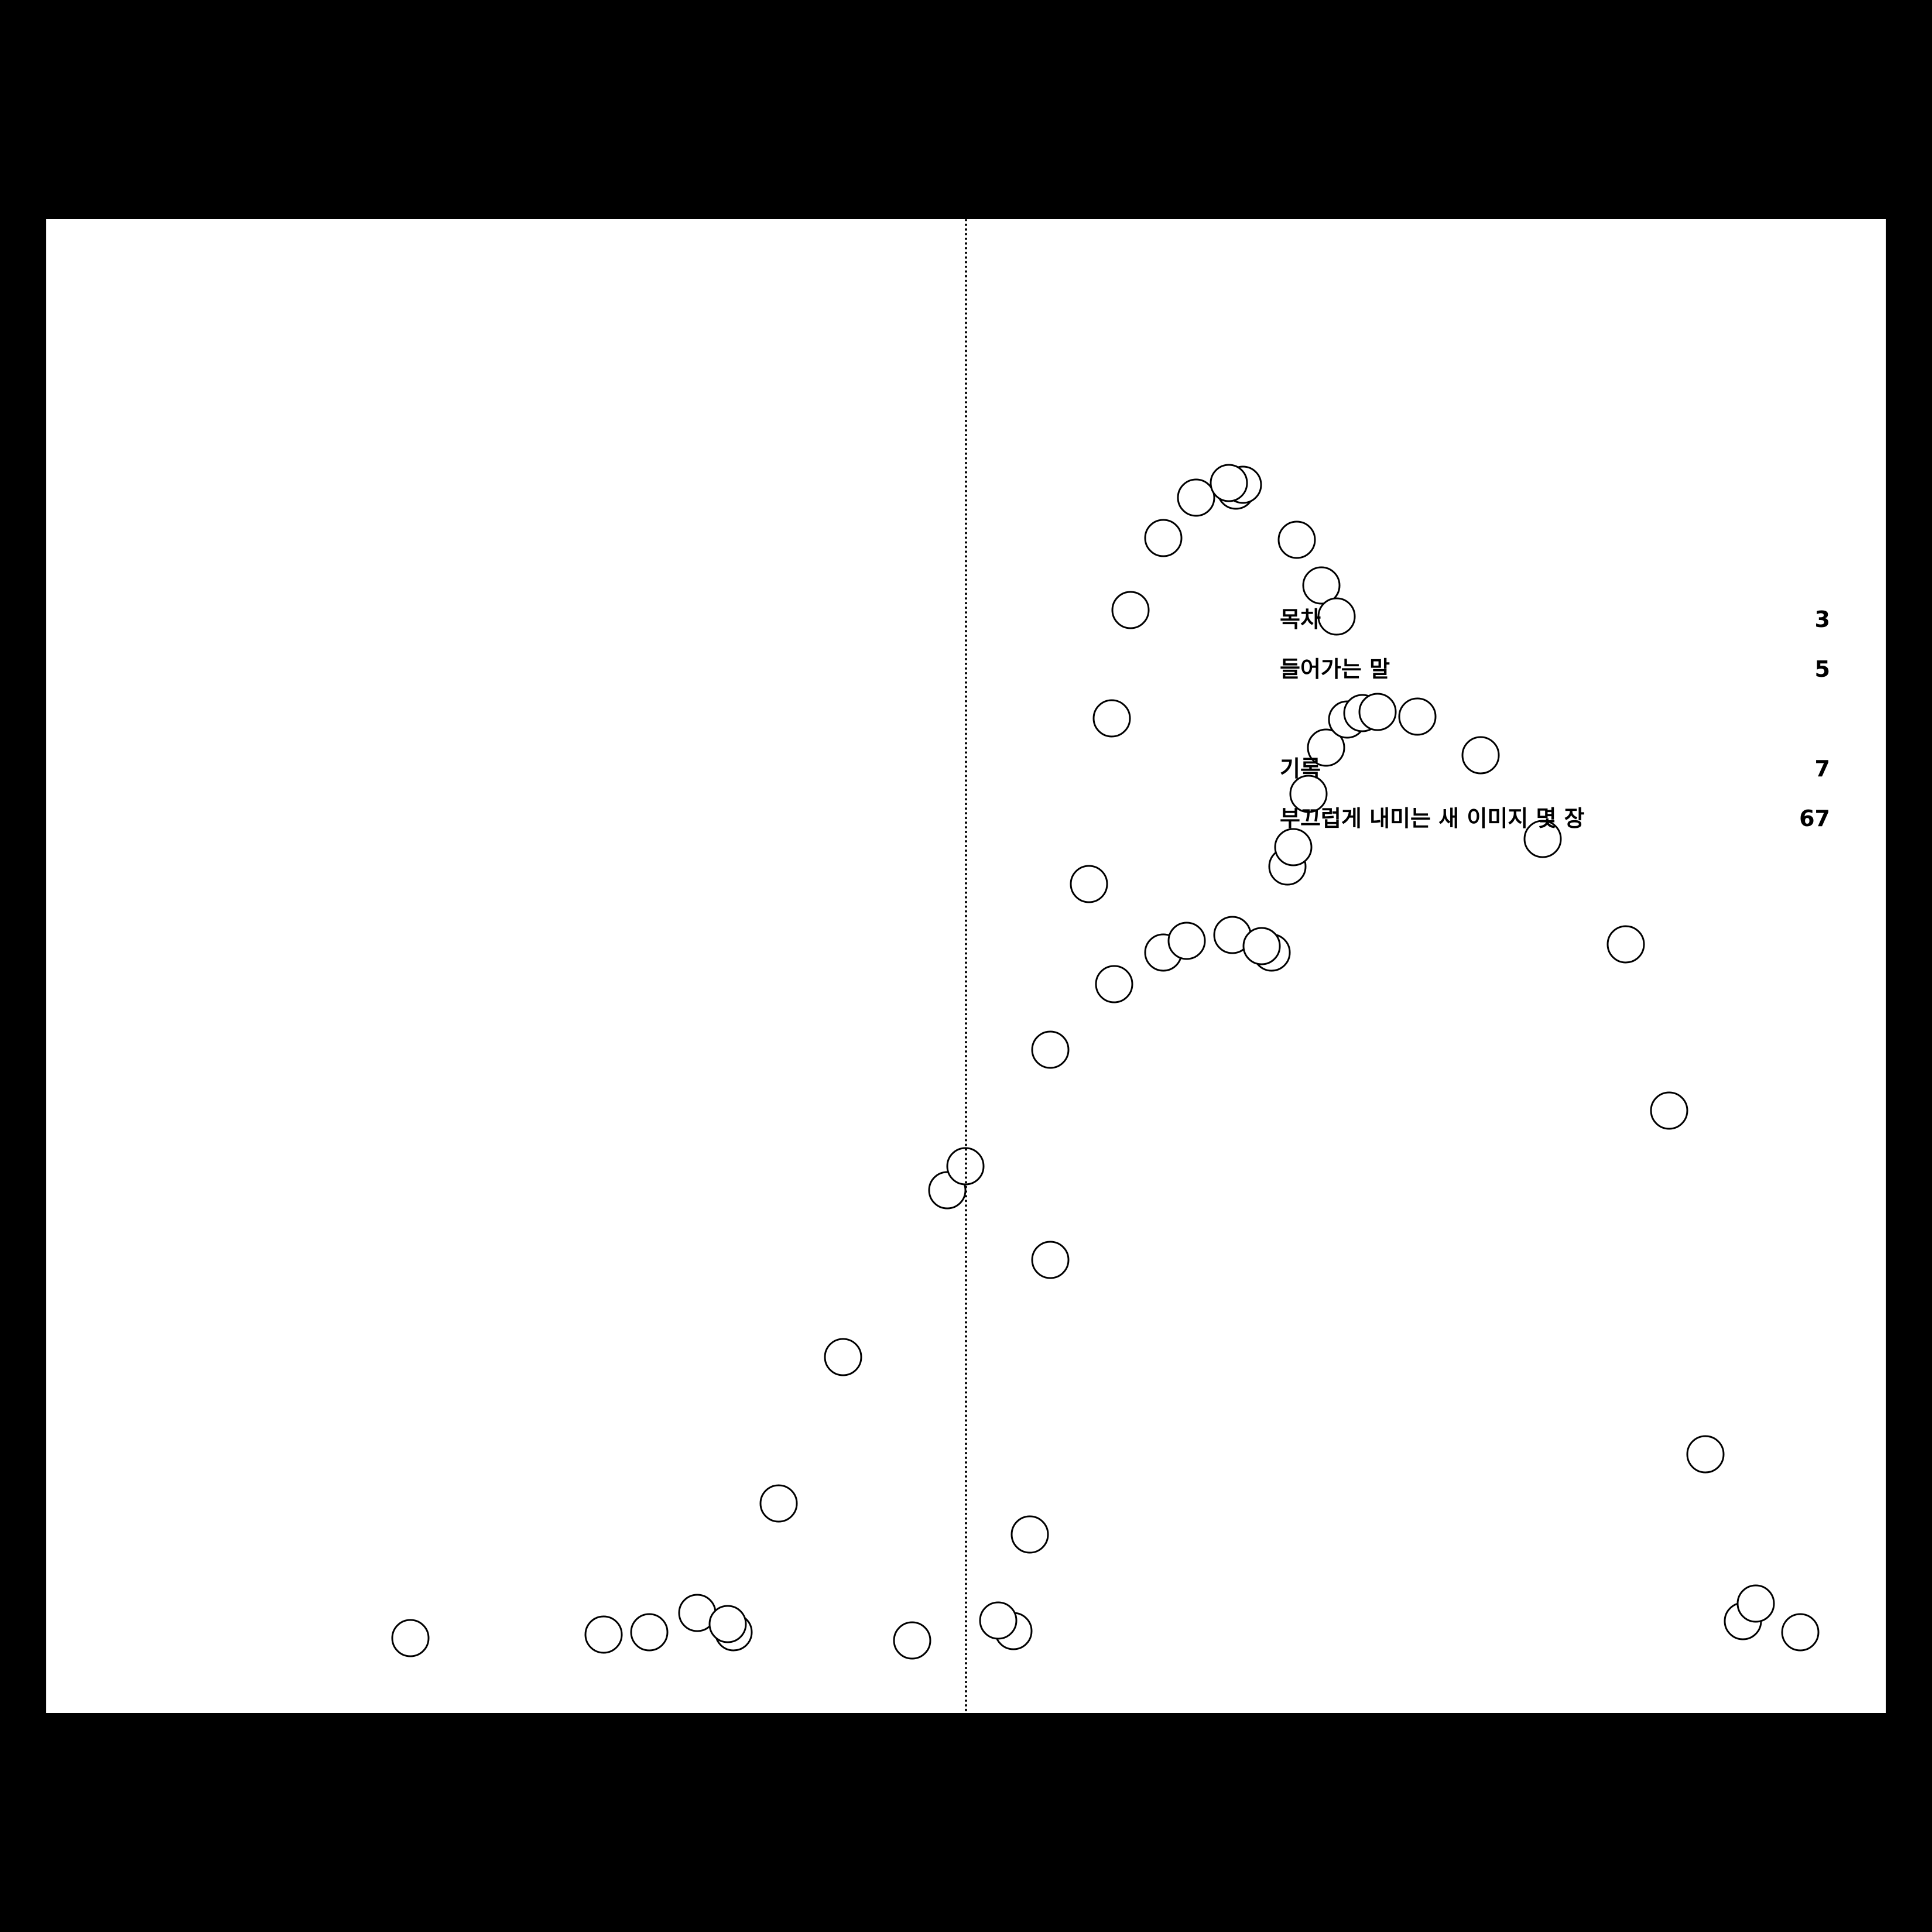 The image size is (1932, 1932). Describe the element at coordinates (1300, 769) in the screenshot. I see `toc-entry-title: 기록` at that location.